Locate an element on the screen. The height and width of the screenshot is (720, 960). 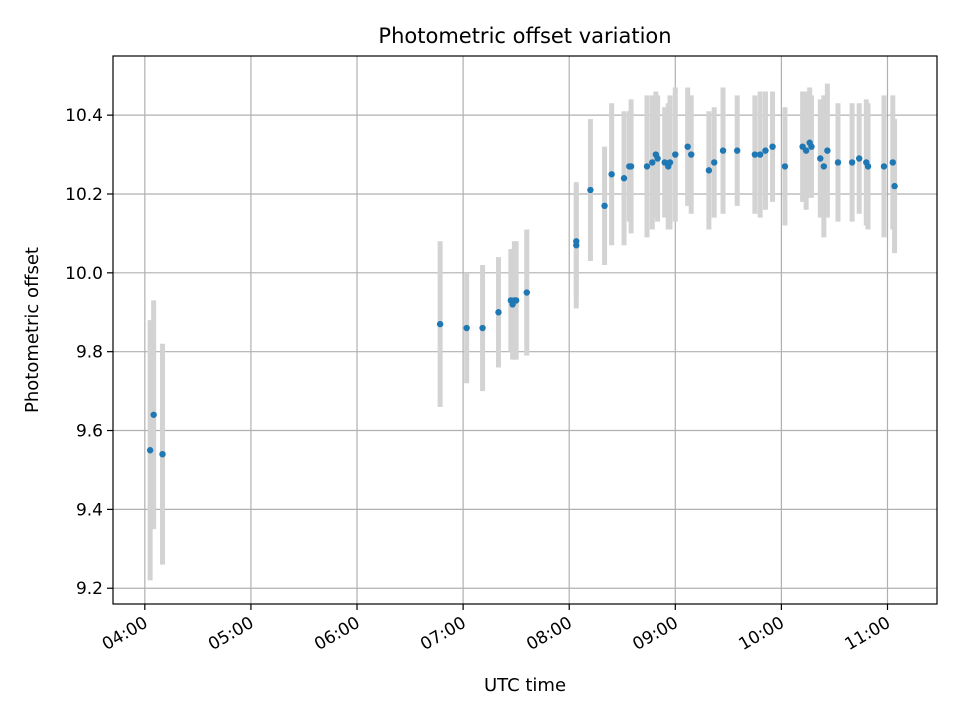
x-tick-label: 10:00 is located at coordinates (761, 634).